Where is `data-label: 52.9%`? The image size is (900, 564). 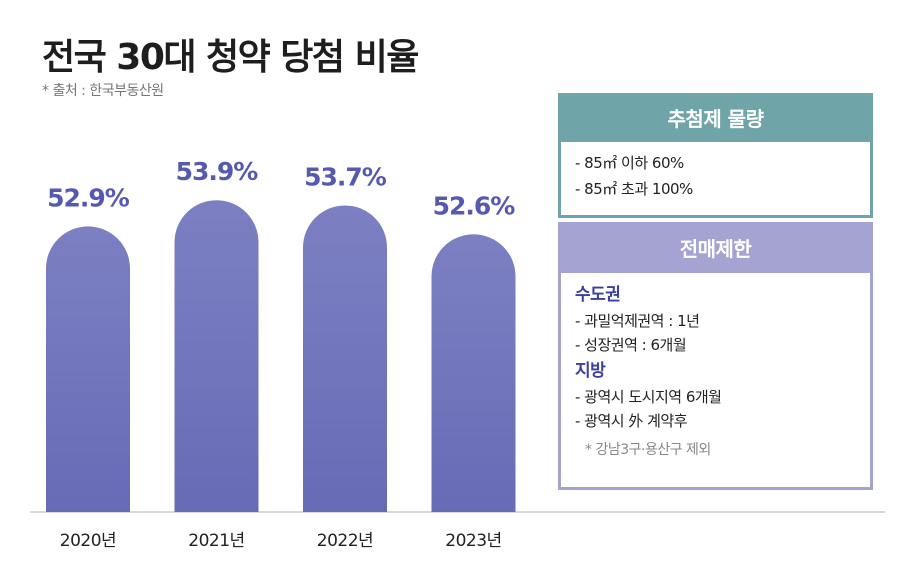 data-label: 52.9% is located at coordinates (88, 197).